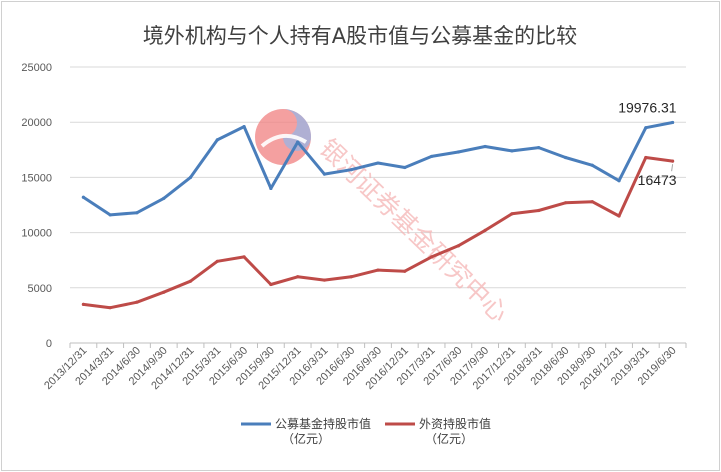 The height and width of the screenshot is (472, 721). What do you see at coordinates (455, 423) in the screenshot?
I see `legend-label-foreign: 外资持股市值` at bounding box center [455, 423].